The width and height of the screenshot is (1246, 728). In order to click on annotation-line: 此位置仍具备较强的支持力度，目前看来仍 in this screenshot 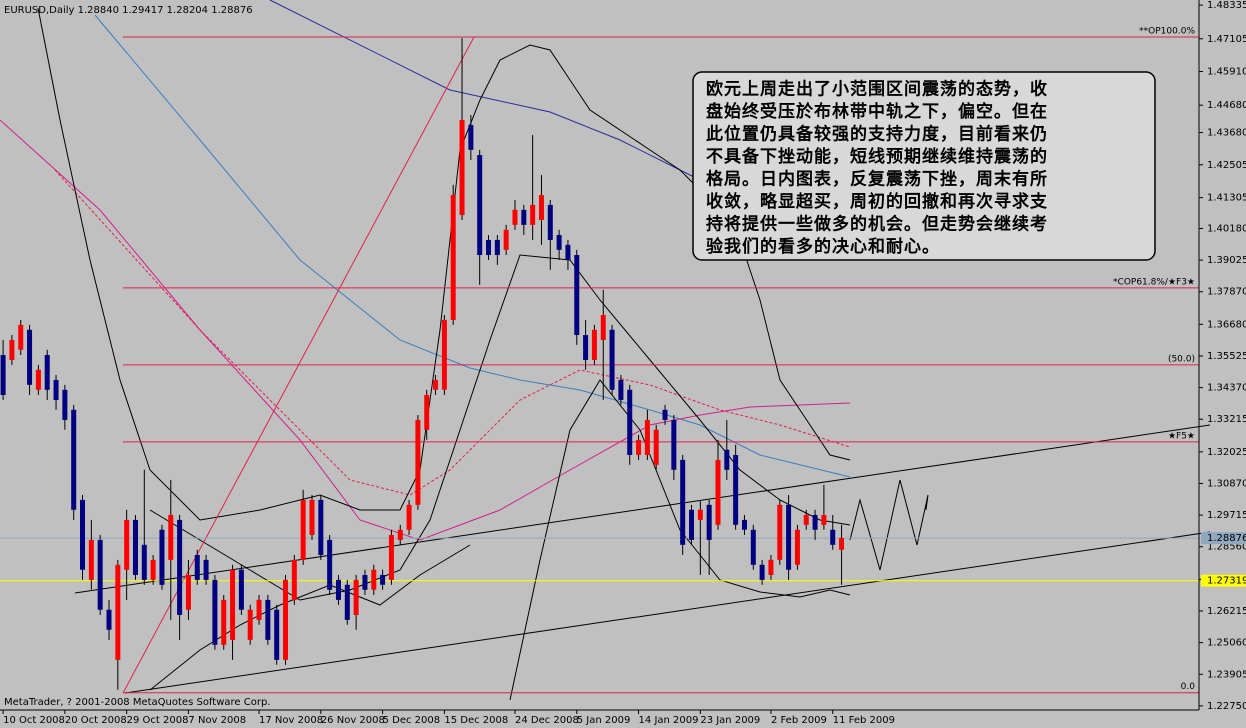, I will do `click(877, 134)`.